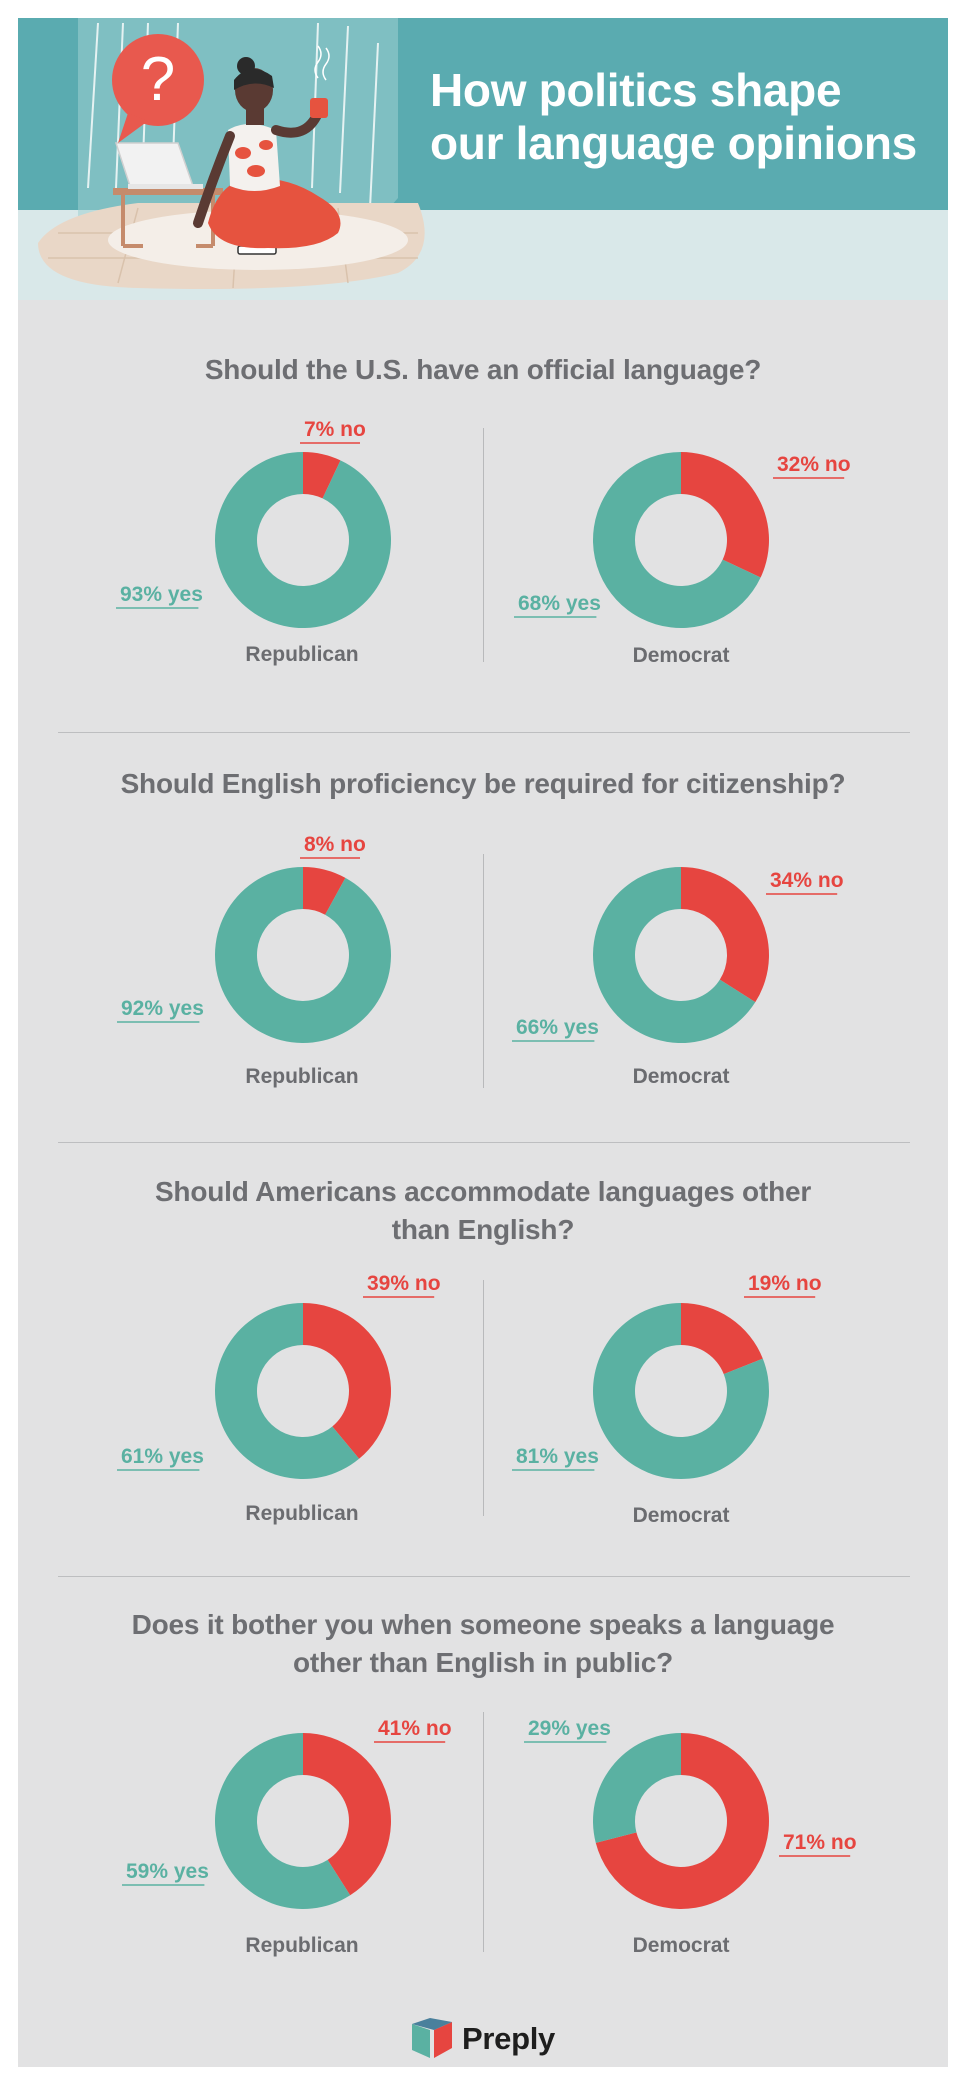 This screenshot has width=966, height=2084. Describe the element at coordinates (167, 1871) in the screenshot. I see `data-label-yes: 59% yes` at that location.